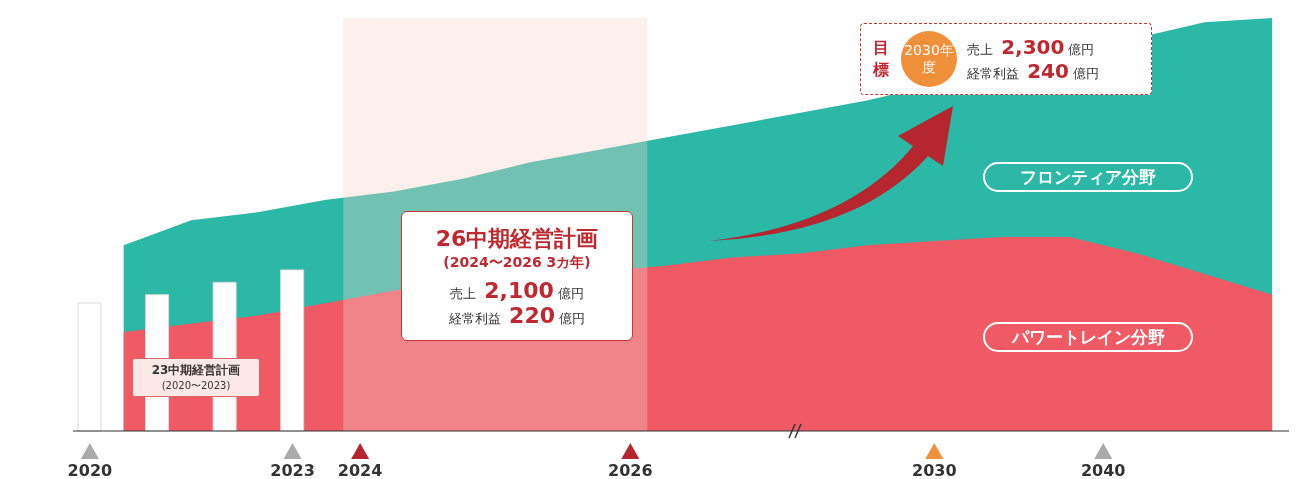  What do you see at coordinates (1103, 470) in the screenshot?
I see `x-tick-label: 2040` at bounding box center [1103, 470].